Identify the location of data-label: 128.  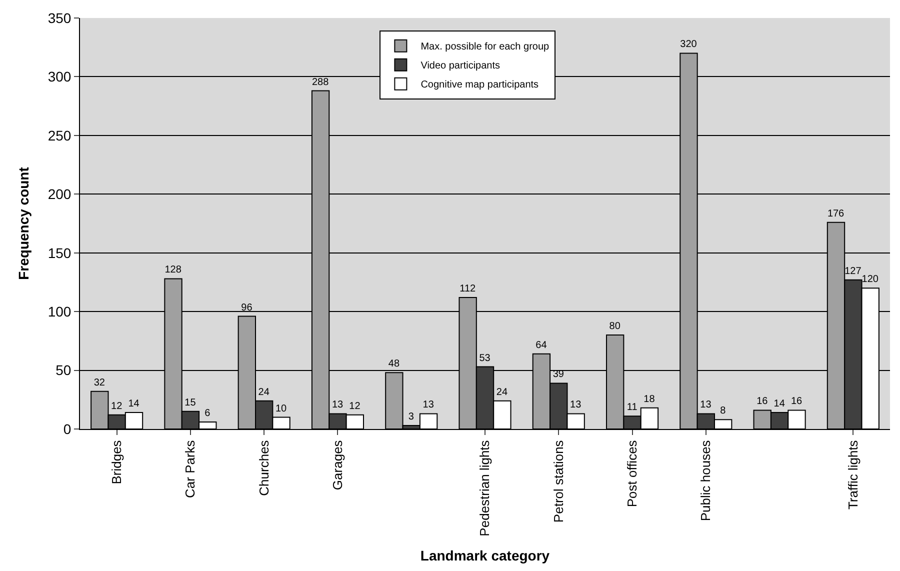
(173, 270).